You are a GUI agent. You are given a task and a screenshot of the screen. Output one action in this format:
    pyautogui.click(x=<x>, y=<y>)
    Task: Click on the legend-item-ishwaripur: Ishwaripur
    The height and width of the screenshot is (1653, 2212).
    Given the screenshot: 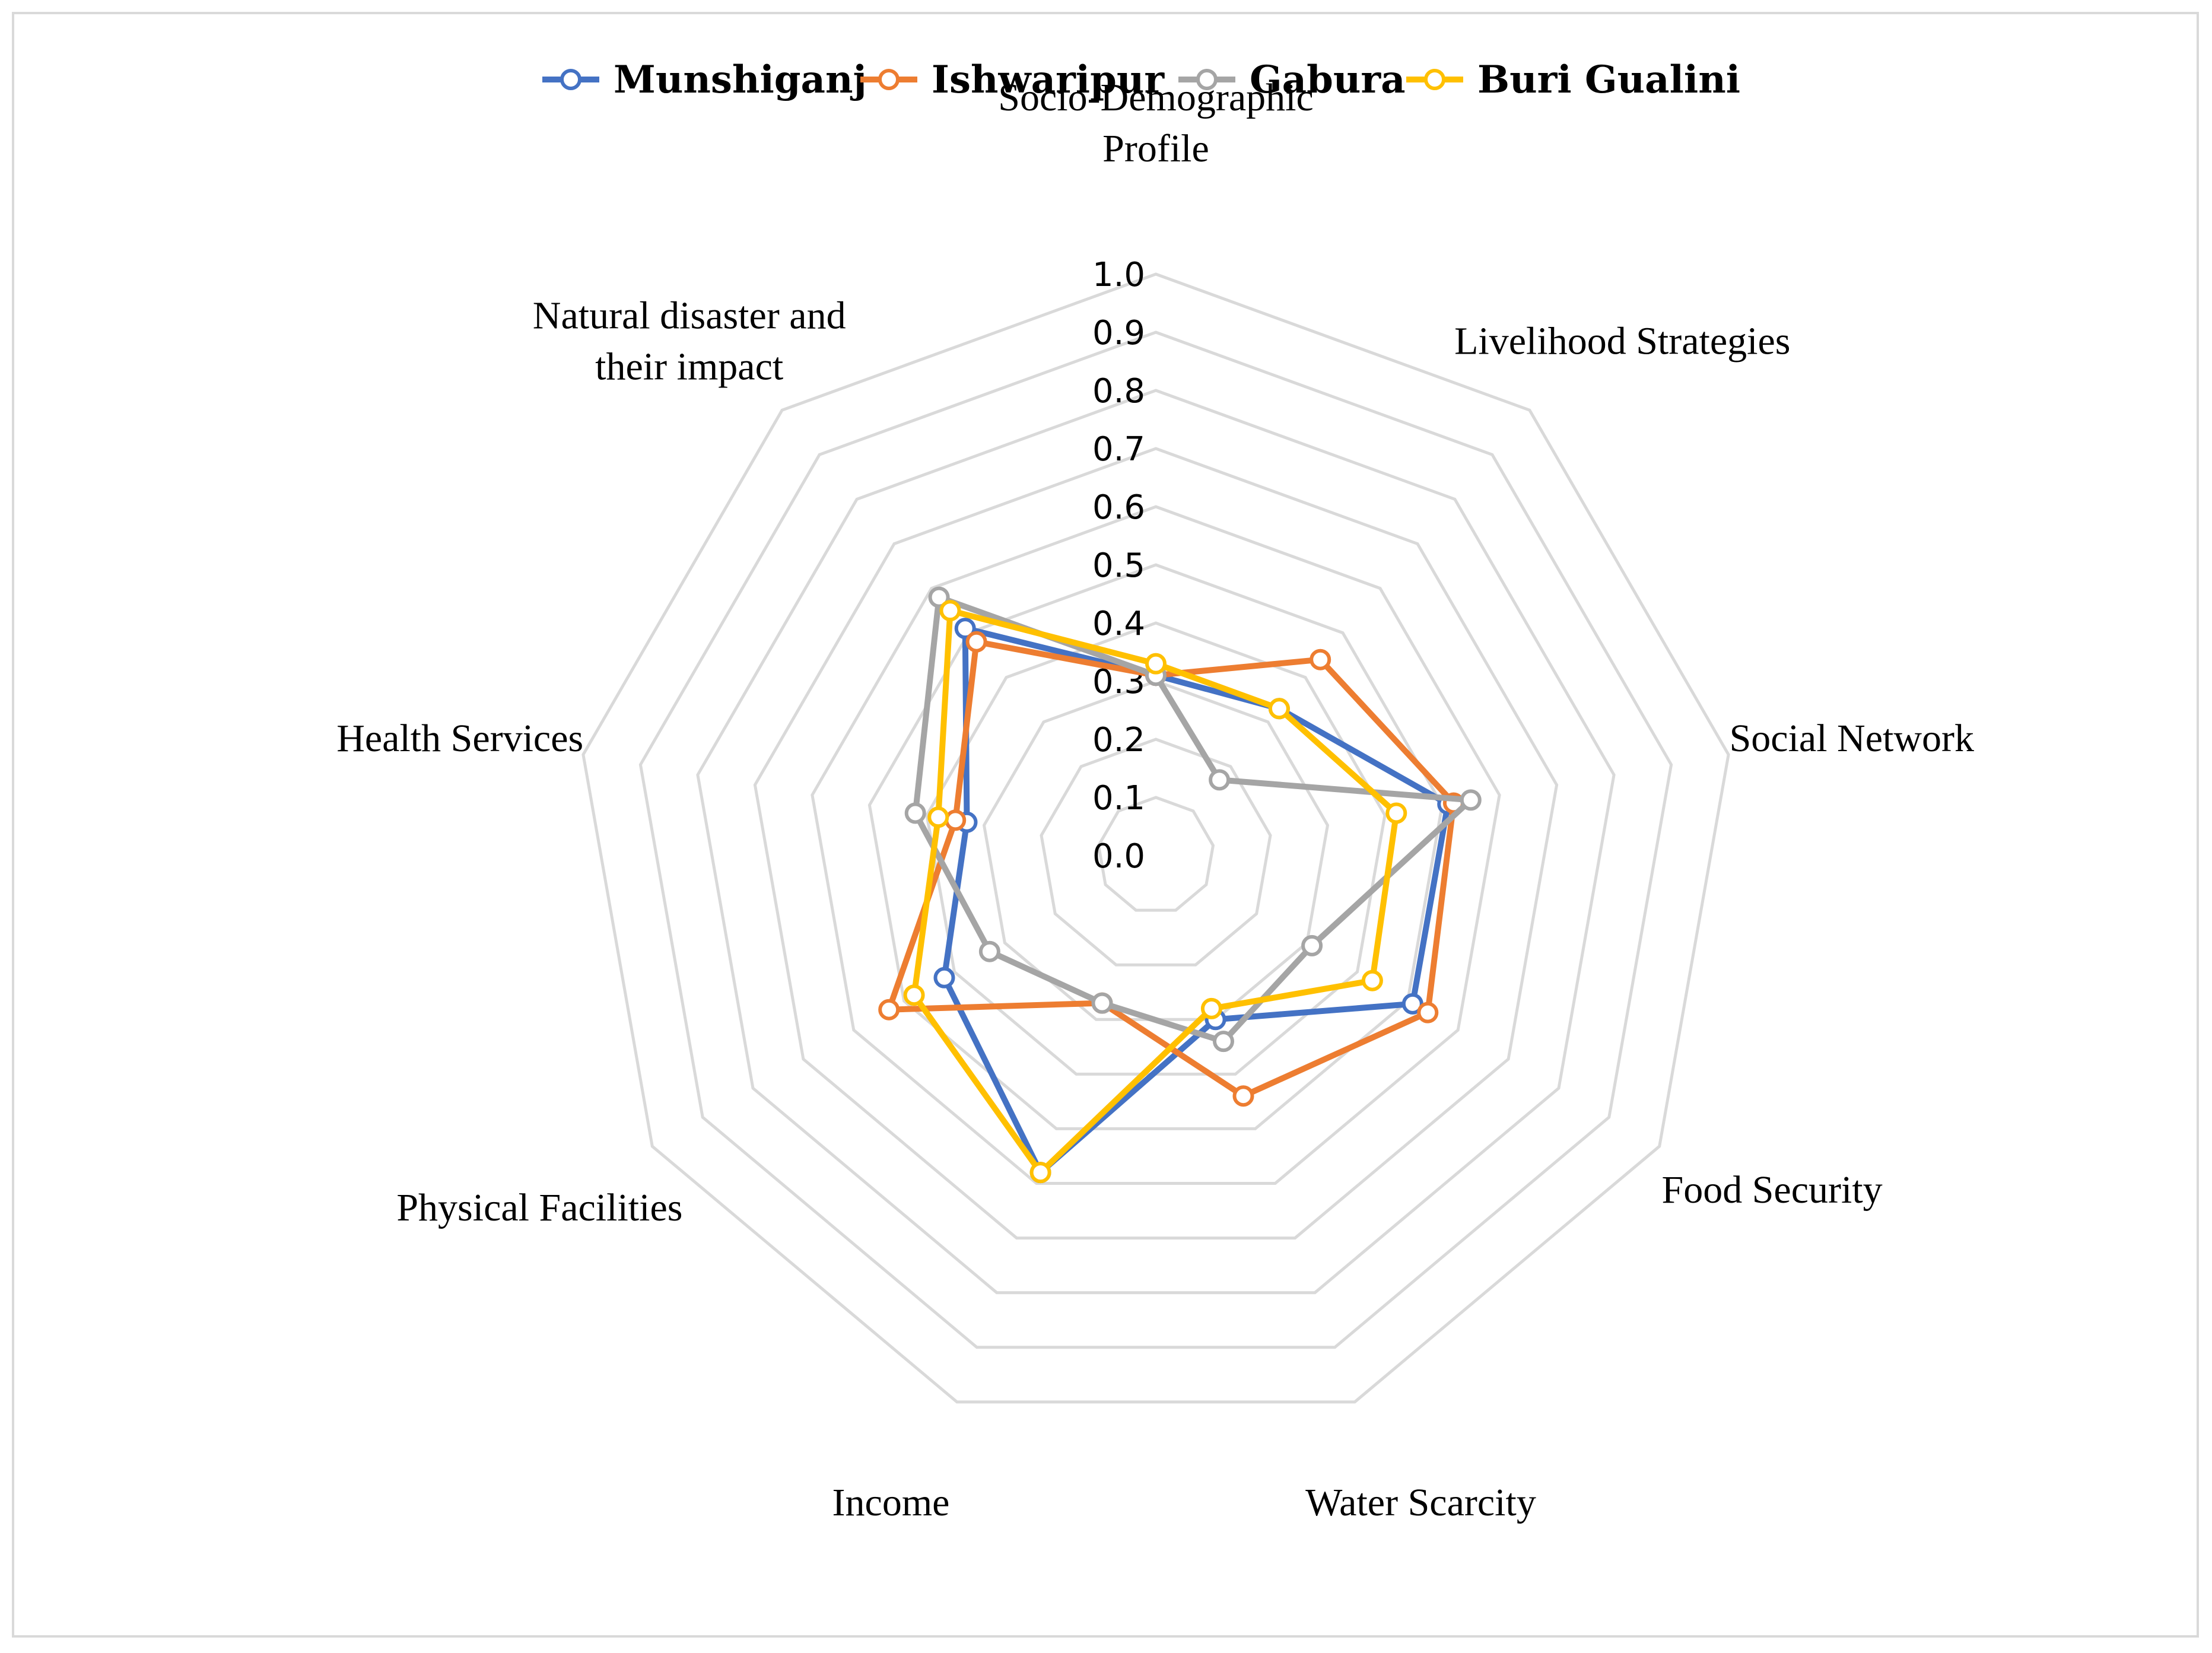 What is the action you would take?
    pyautogui.click(x=1012, y=80)
    